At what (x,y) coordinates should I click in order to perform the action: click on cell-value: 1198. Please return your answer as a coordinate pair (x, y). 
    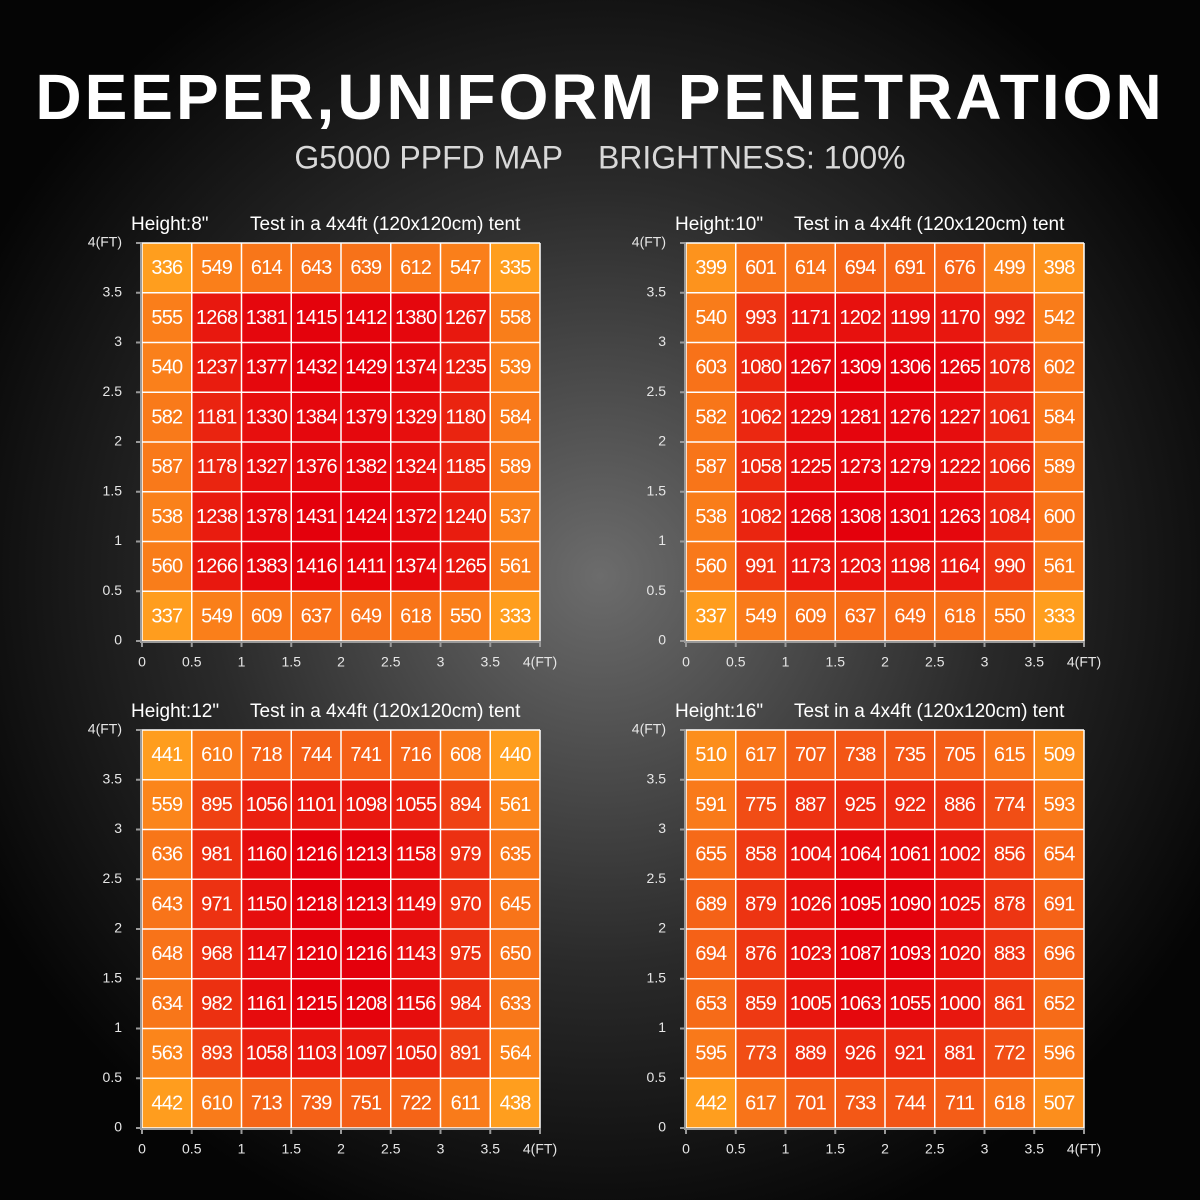
    Looking at the image, I should click on (910, 567).